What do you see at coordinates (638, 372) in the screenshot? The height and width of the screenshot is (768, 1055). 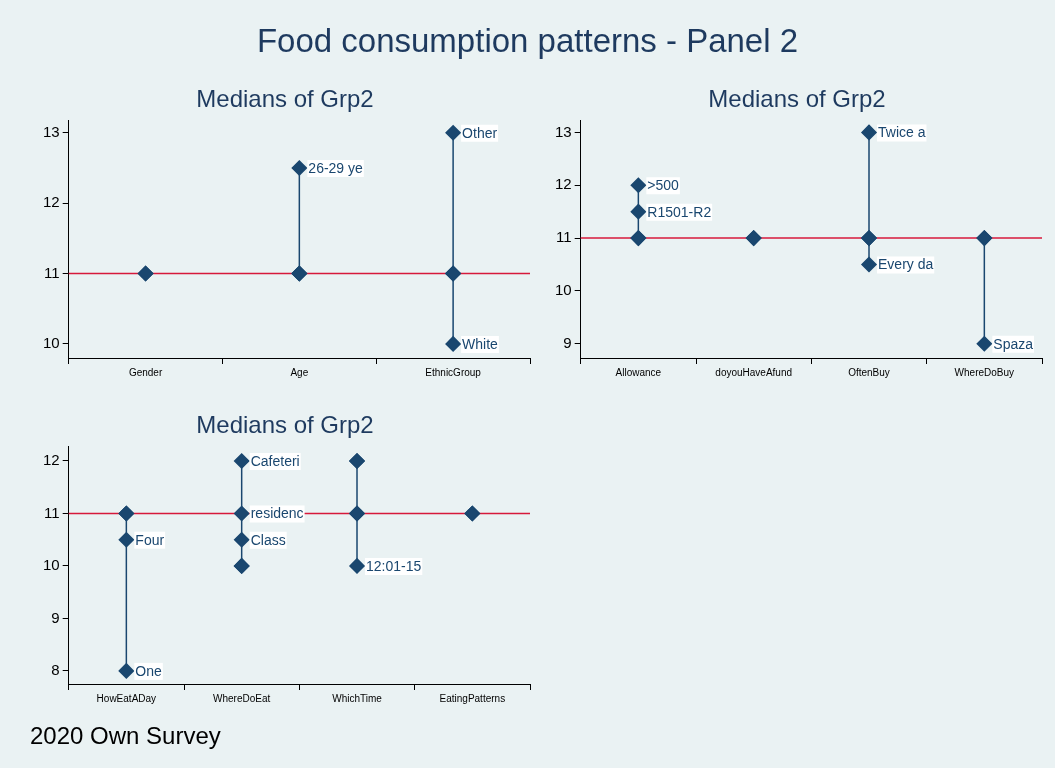 I see `x-tick-label: Allowance` at bounding box center [638, 372].